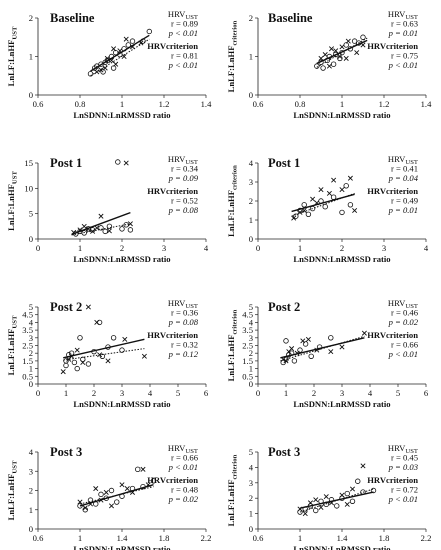 The height and width of the screenshot is (550, 441). I want to click on stat-r: r = 0.48, so click(184, 490).